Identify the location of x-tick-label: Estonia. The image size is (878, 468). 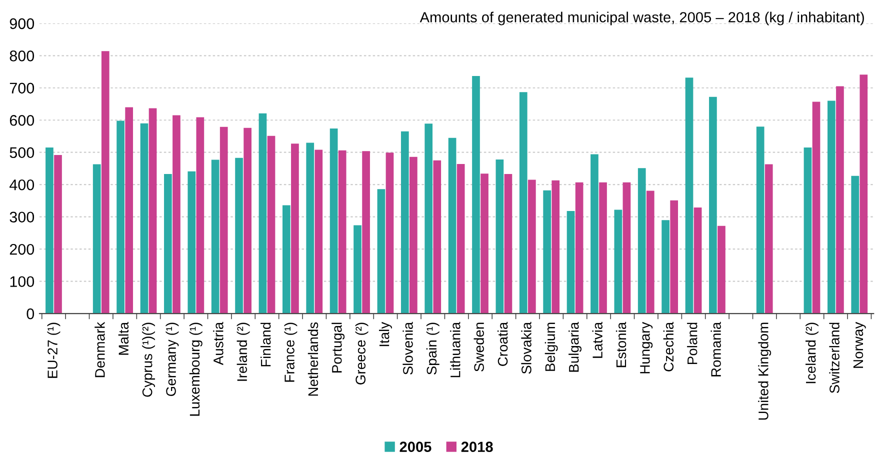
(621, 345).